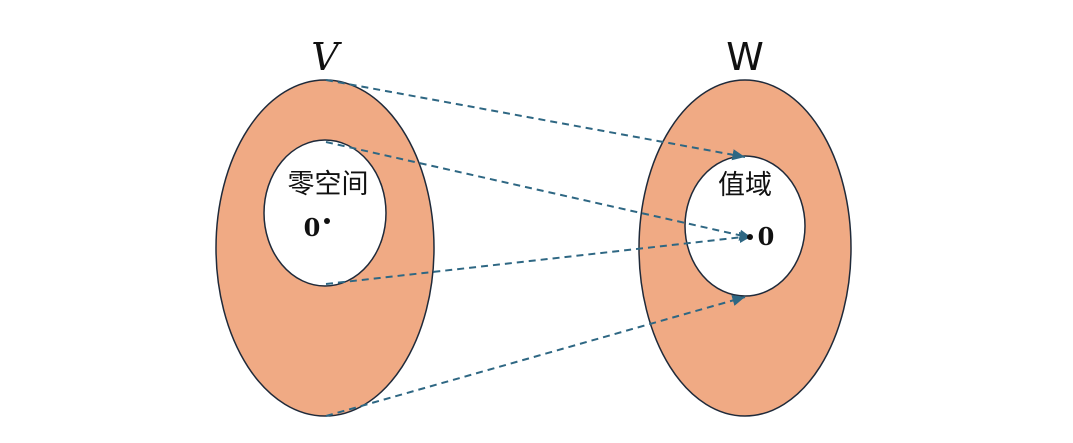  Describe the element at coordinates (325, 213) in the screenshot. I see `null-space-ellipse` at that location.